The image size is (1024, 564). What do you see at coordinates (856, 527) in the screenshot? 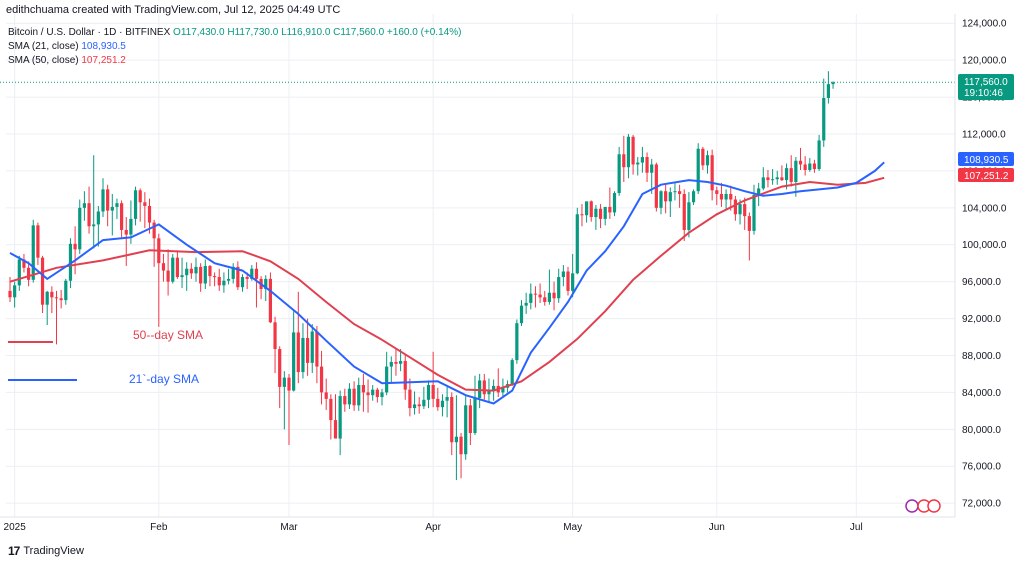
I see `x-tick-label: Jul` at bounding box center [856, 527].